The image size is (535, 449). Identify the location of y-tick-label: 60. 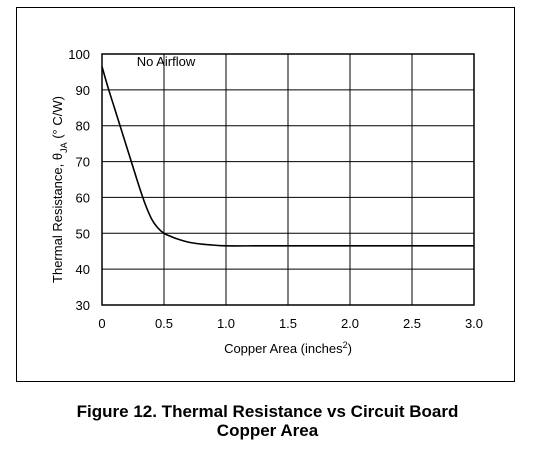
(83, 197).